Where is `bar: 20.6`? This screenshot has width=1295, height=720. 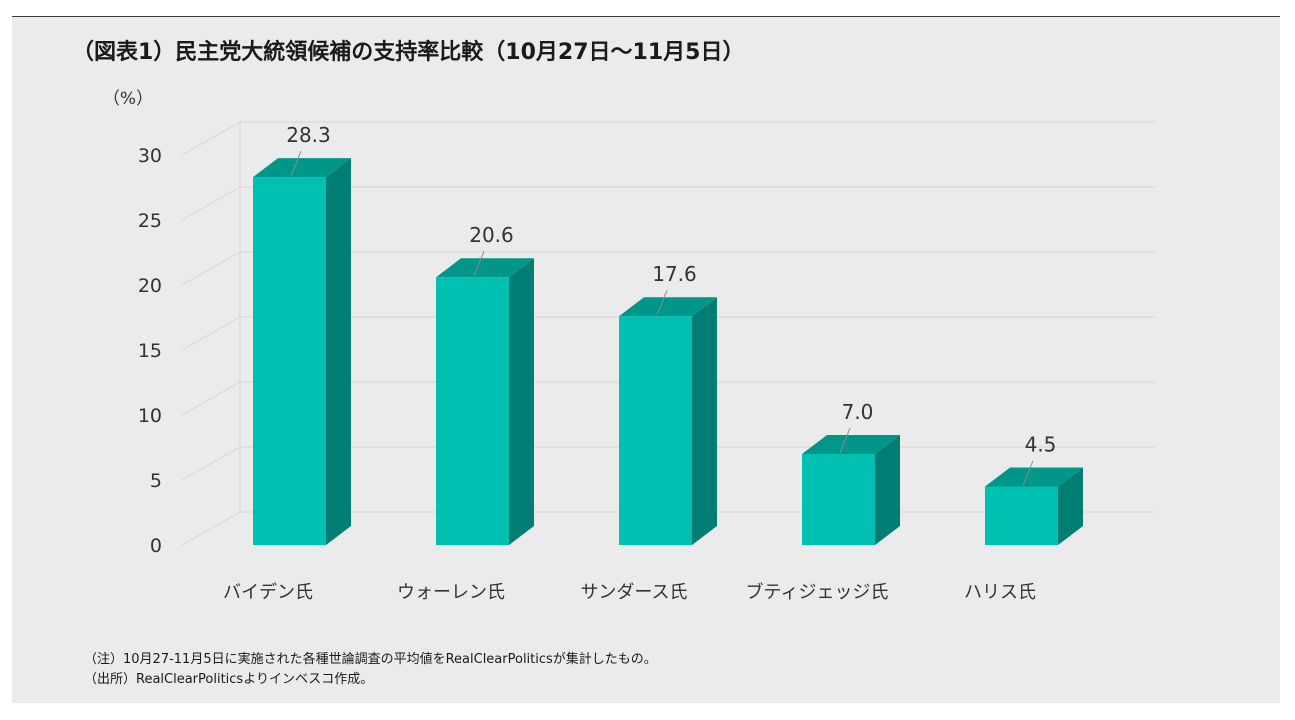 bar: 20.6 is located at coordinates (485, 384).